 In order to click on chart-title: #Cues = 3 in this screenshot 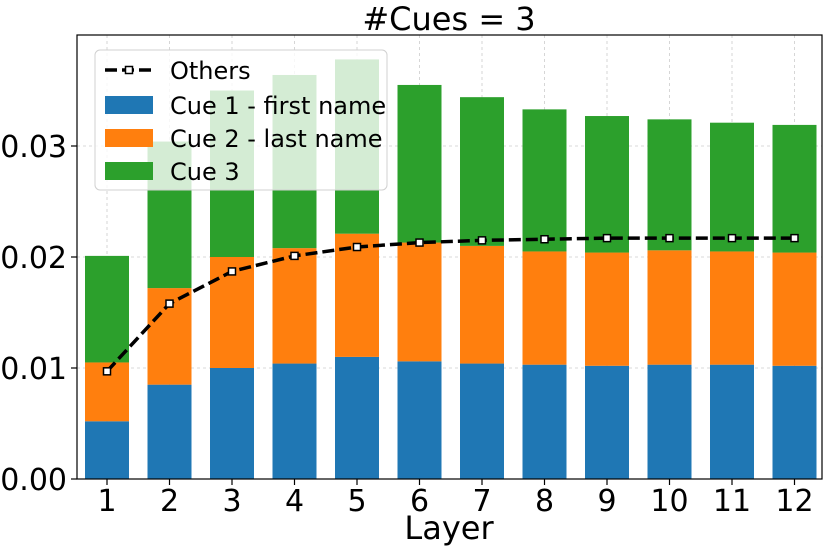, I will do `click(448, 19)`.